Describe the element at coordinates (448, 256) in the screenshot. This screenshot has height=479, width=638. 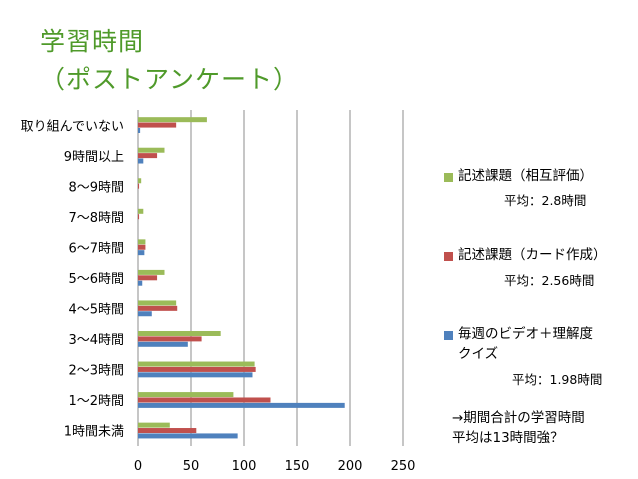
I see `legend-swatch-card-creation` at that location.